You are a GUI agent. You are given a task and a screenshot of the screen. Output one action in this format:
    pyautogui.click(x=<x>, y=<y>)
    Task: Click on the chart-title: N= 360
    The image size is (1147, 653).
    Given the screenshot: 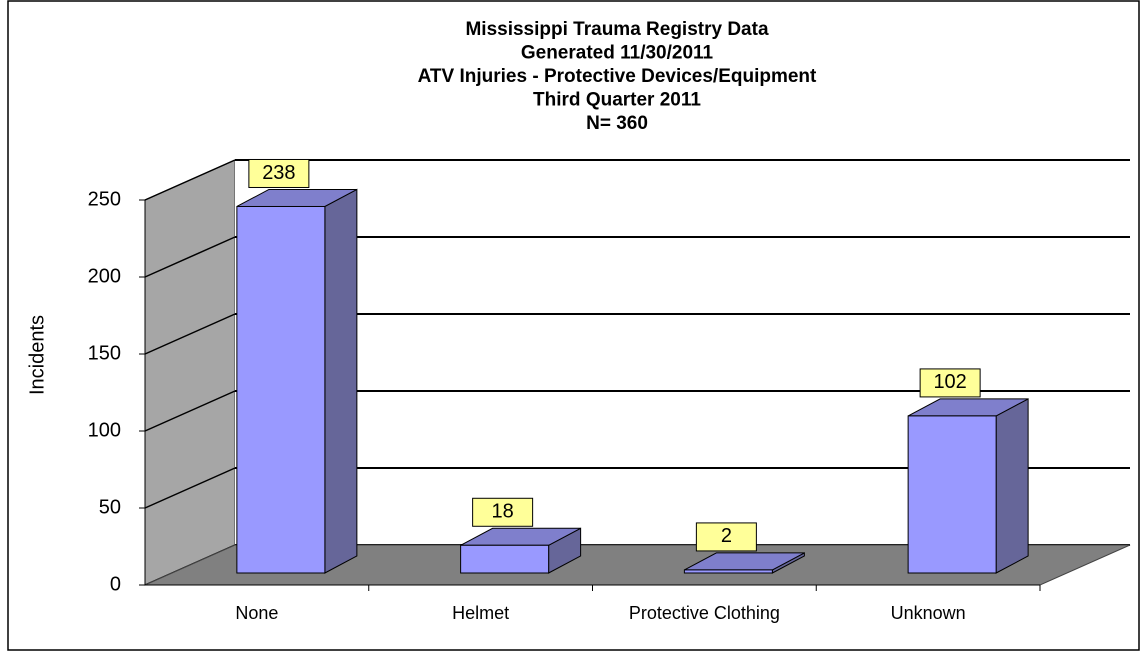 What is the action you would take?
    pyautogui.click(x=617, y=123)
    